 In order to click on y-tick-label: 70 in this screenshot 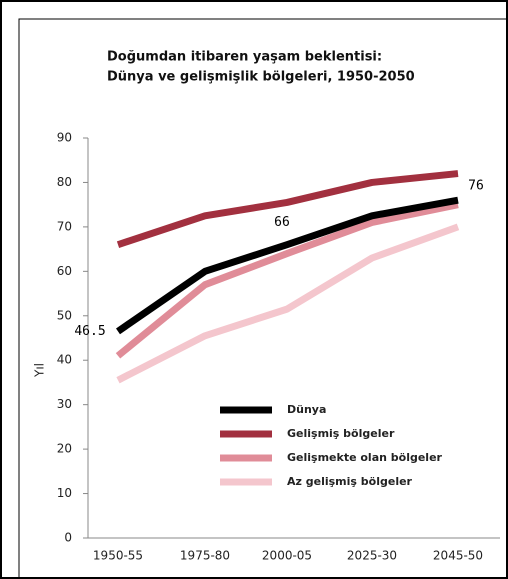, I will do `click(64, 226)`.